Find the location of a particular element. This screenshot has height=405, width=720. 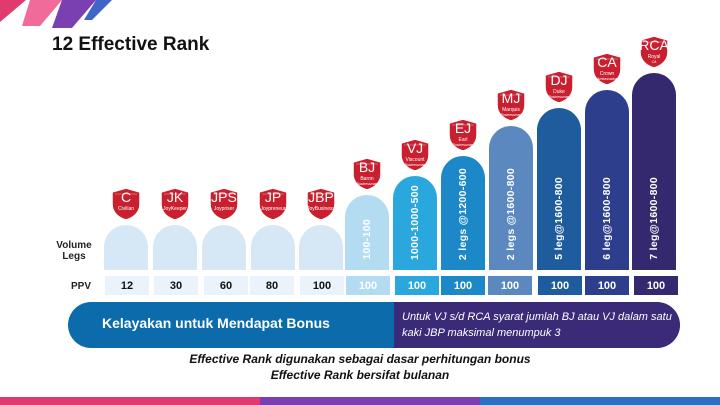

page-title: 12 Effective Rank is located at coordinates (131, 44).